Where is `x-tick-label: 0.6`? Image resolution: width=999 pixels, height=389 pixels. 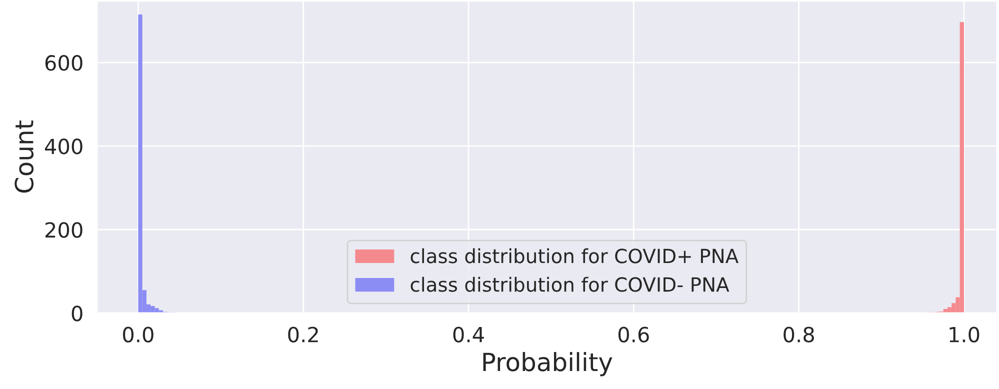
x-tick-label: 0.6 is located at coordinates (633, 334).